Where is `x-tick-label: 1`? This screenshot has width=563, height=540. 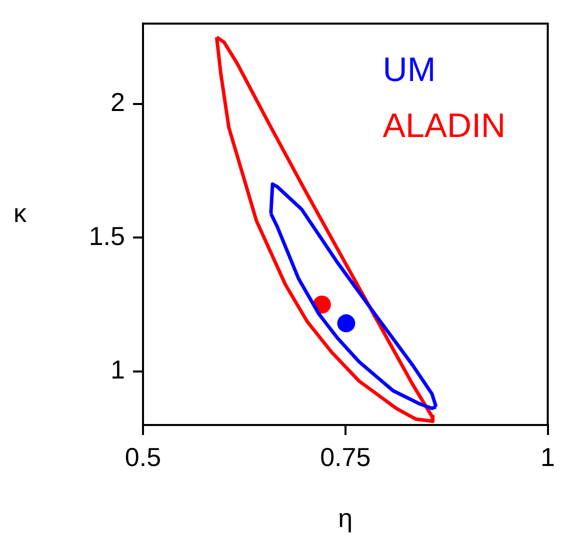
x-tick-label: 1 is located at coordinates (548, 457).